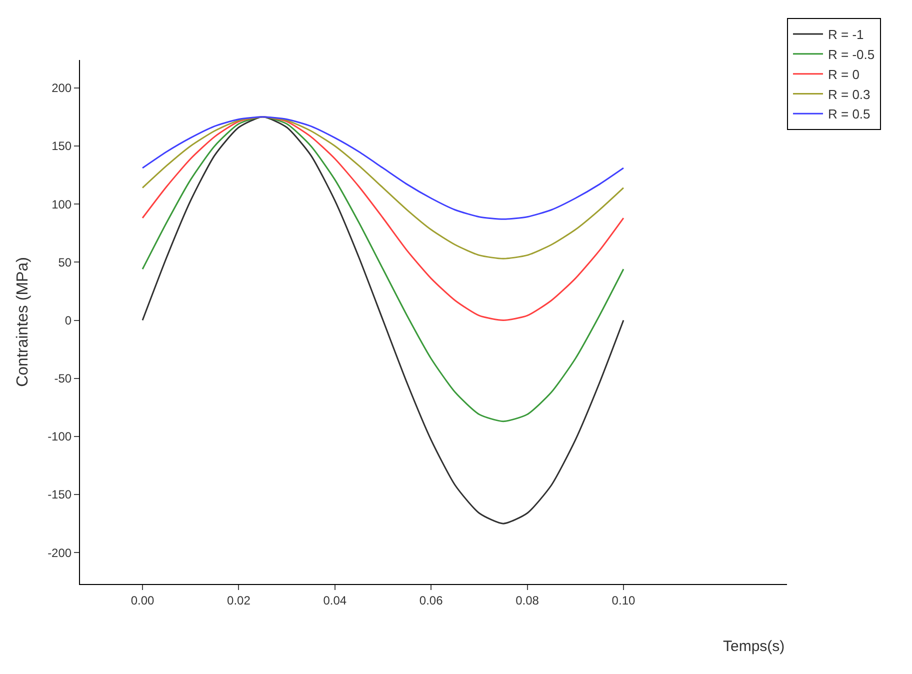  What do you see at coordinates (63, 379) in the screenshot?
I see `y-tick-label: -50` at bounding box center [63, 379].